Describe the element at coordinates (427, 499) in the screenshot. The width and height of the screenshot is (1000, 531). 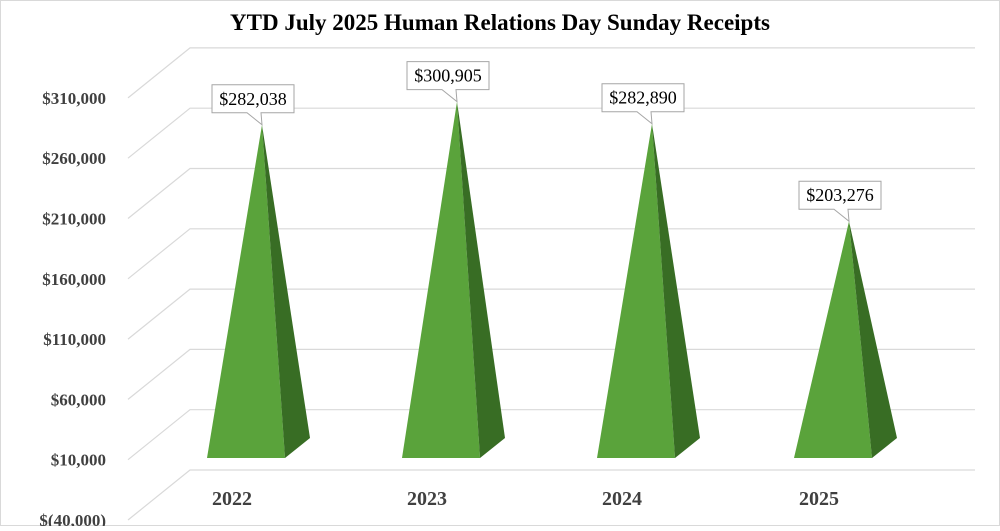
I see `x-tick-label: 2023` at that location.